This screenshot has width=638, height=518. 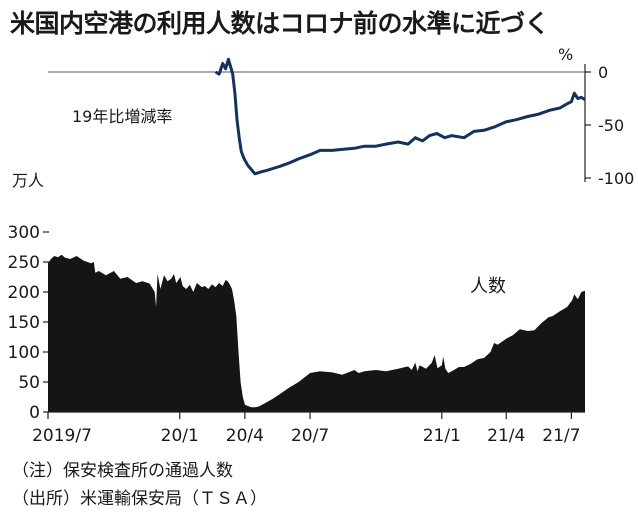 I want to click on passenger-x-tick-label: 21/1, so click(x=442, y=436).